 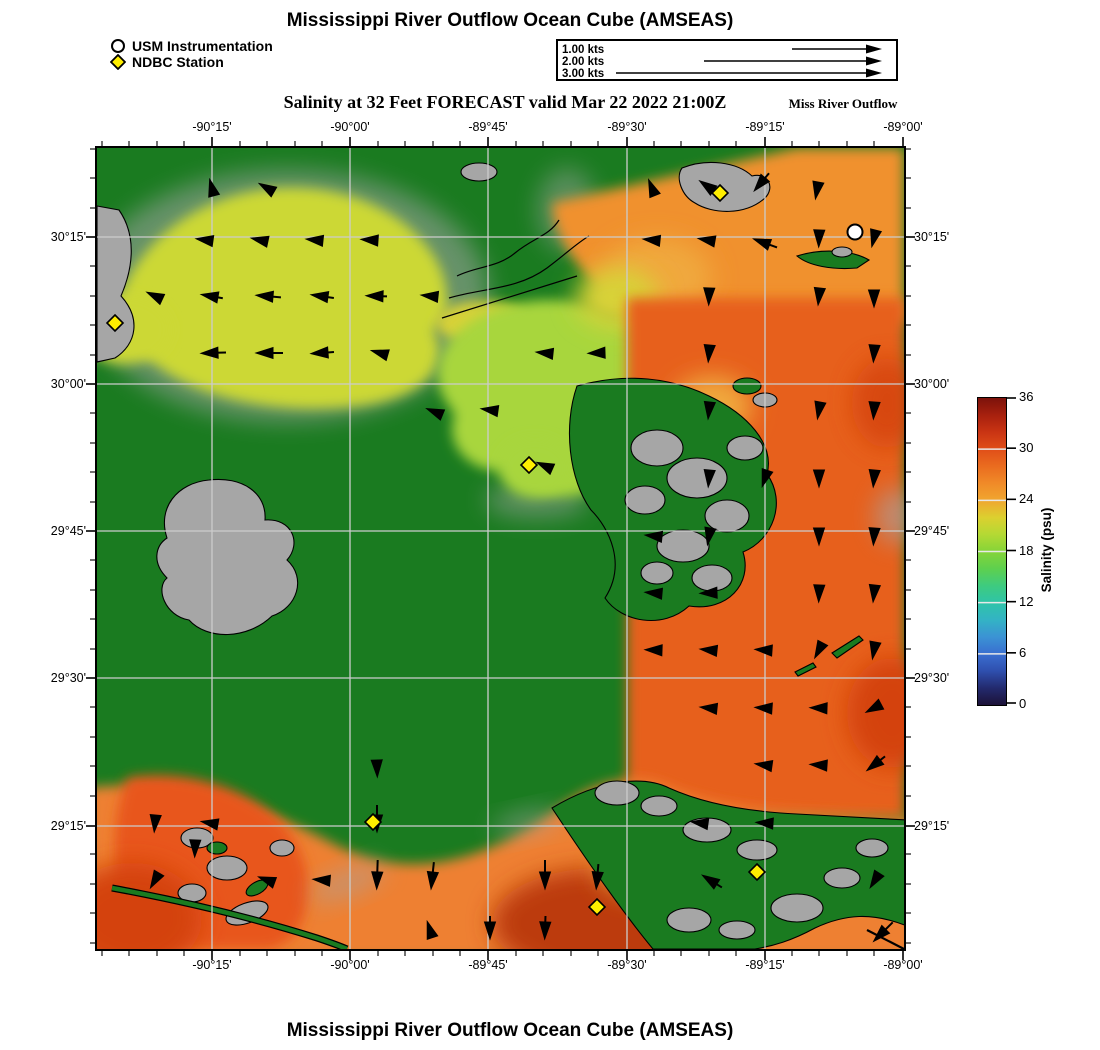 I want to click on x-axis-label-top: -90°15', so click(x=212, y=127).